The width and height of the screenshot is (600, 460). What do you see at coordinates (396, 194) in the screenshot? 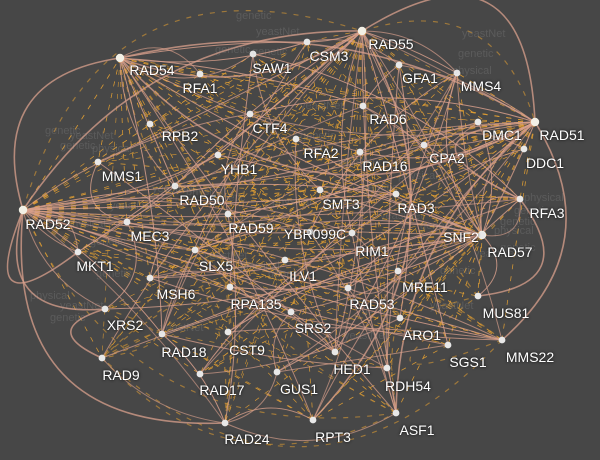
I see `graph-node-rad3` at bounding box center [396, 194].